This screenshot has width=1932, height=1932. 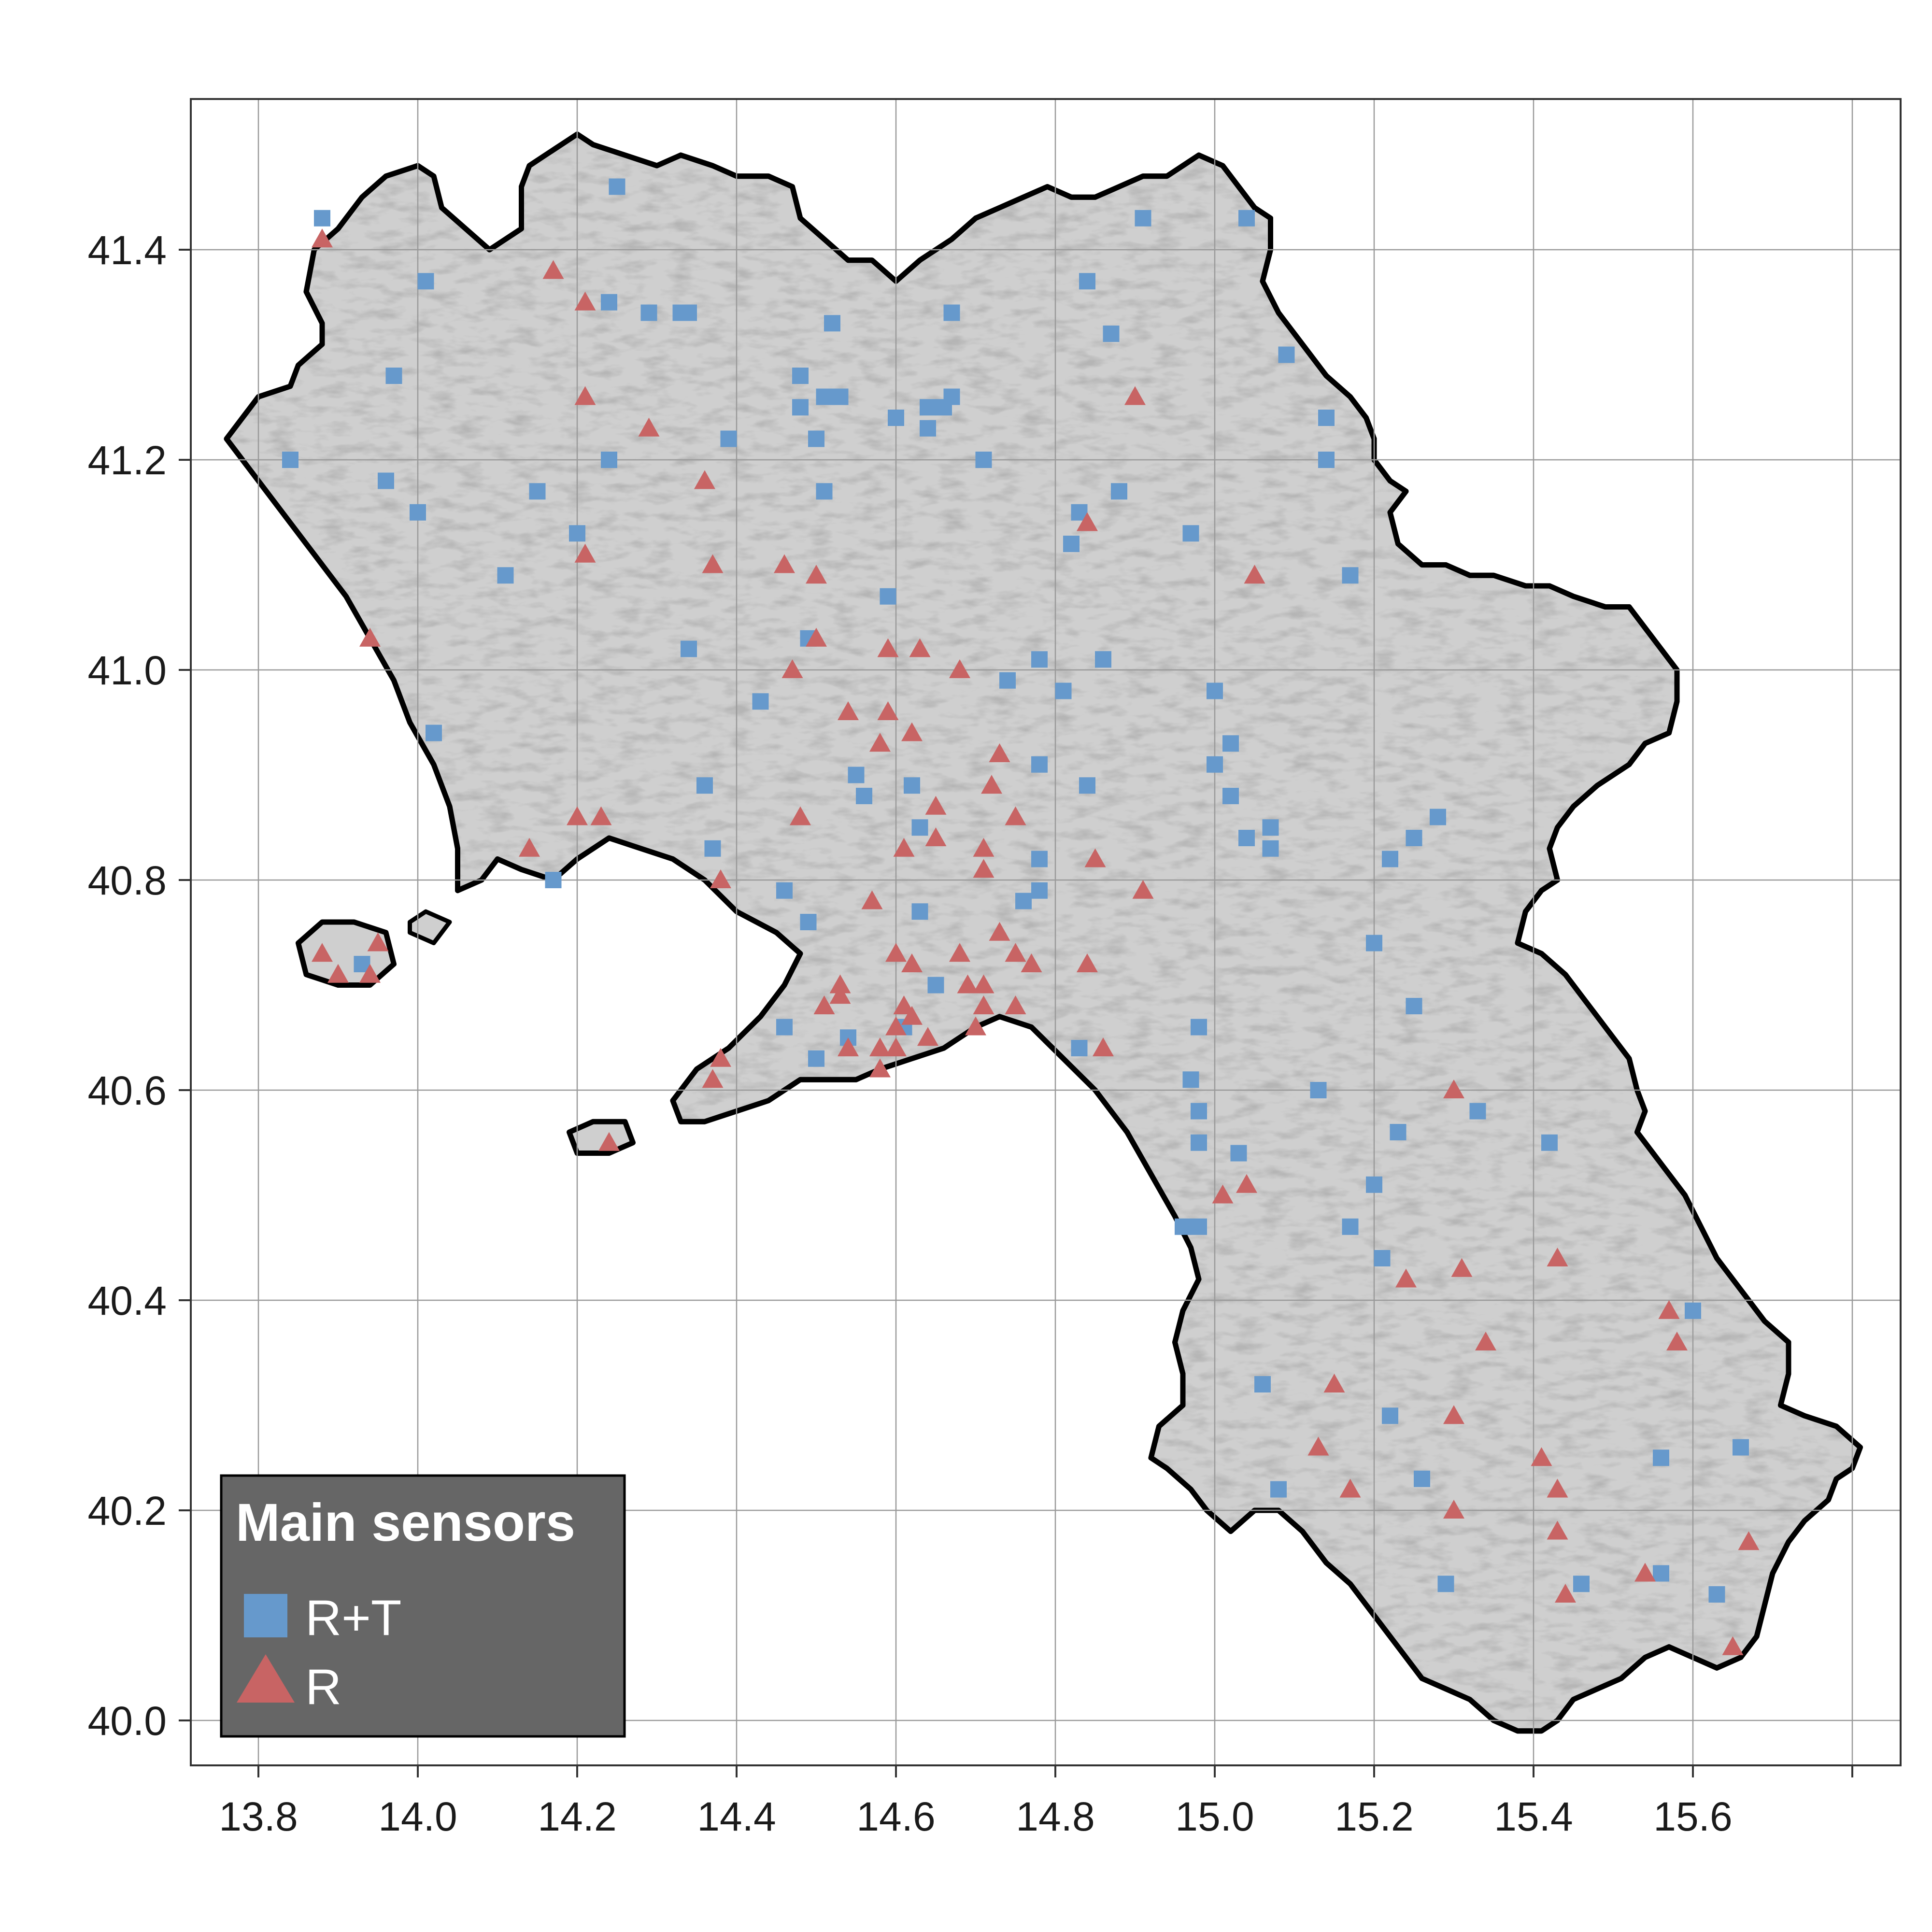 I want to click on y-tick-label: 40.2, so click(x=127, y=1511).